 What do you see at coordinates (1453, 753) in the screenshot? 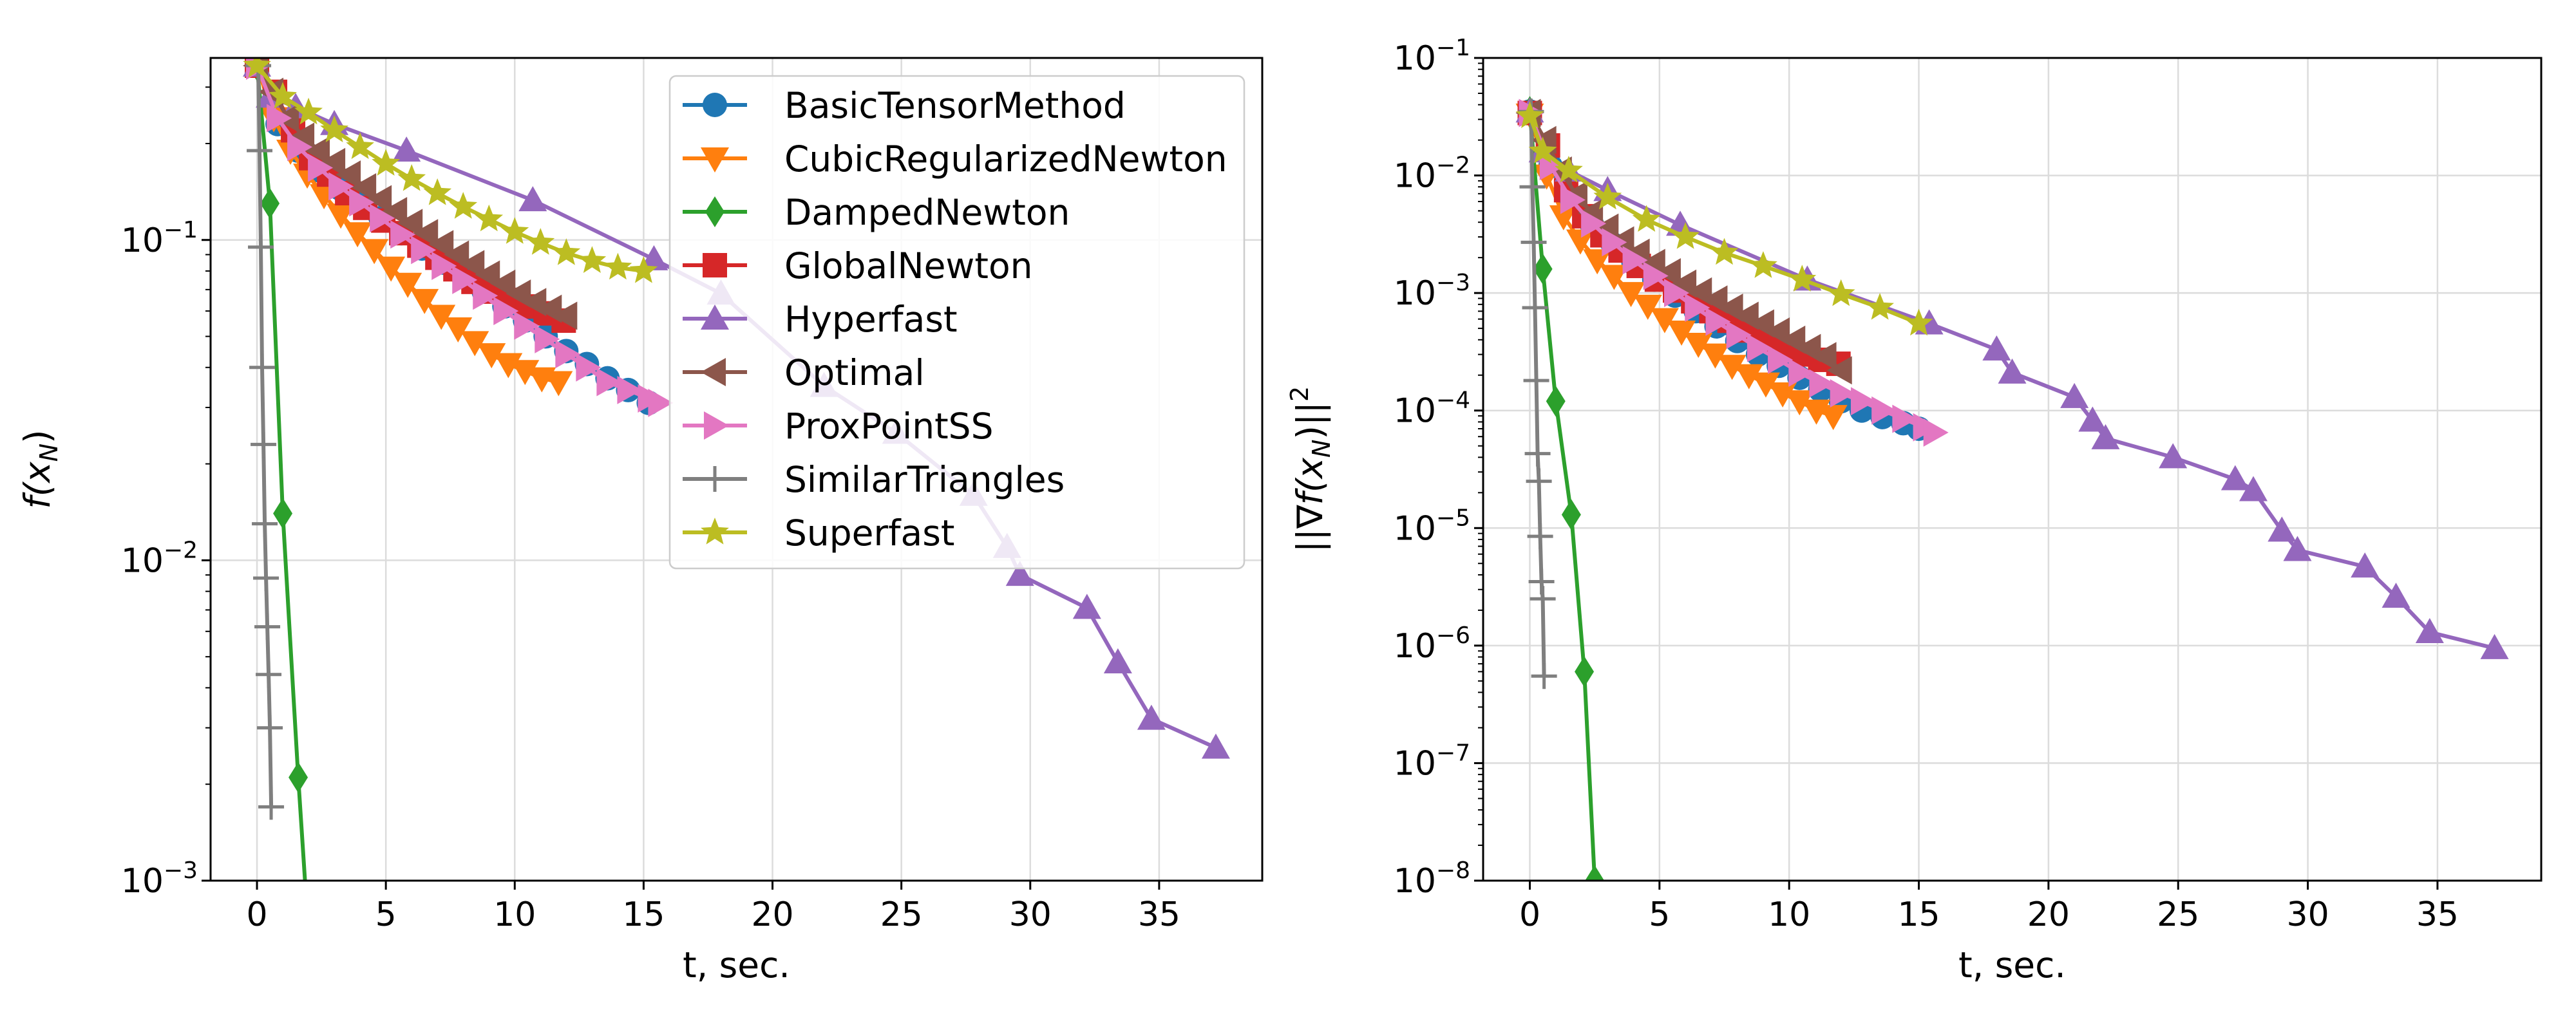
I see `y-tick-exponent: −7` at bounding box center [1453, 753].